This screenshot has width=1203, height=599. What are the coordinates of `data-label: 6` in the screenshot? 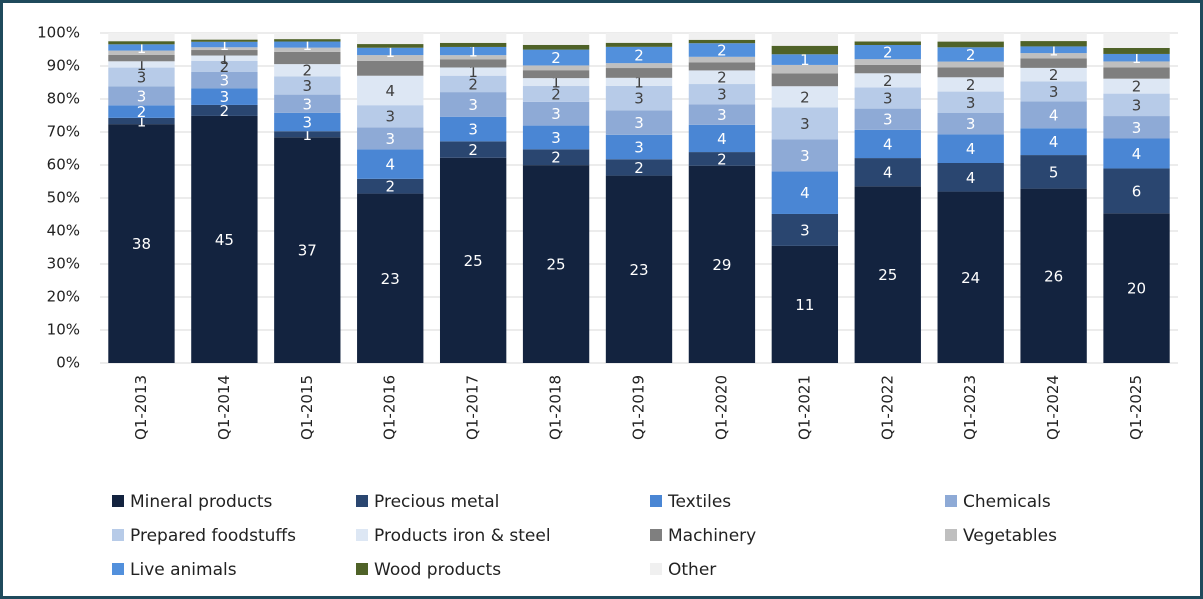 It's located at (1137, 191).